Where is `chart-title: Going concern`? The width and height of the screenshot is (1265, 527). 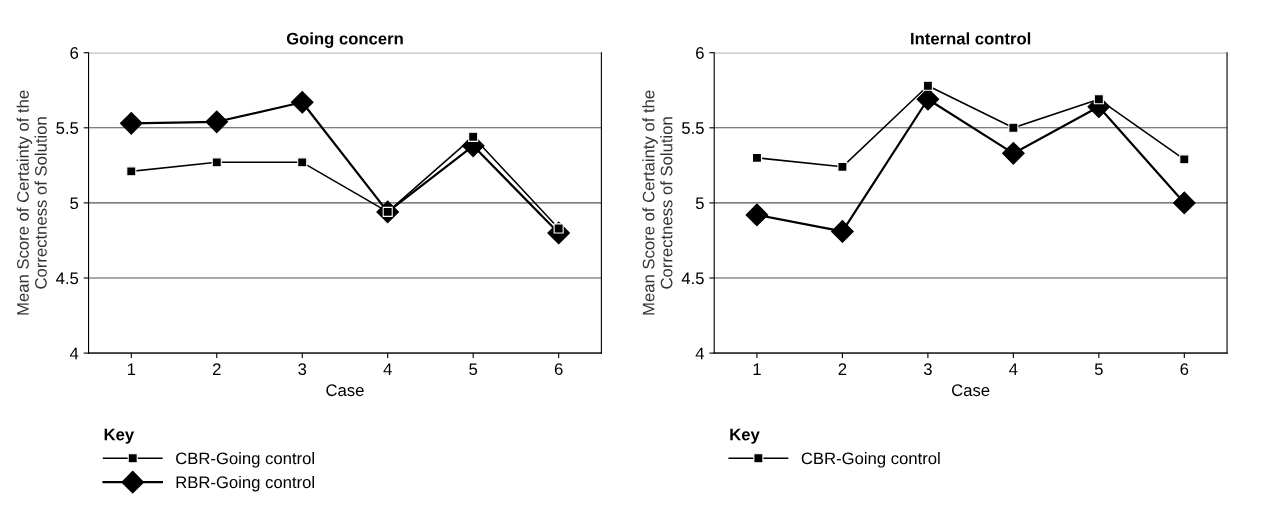
chart-title: Going concern is located at coordinates (344, 40).